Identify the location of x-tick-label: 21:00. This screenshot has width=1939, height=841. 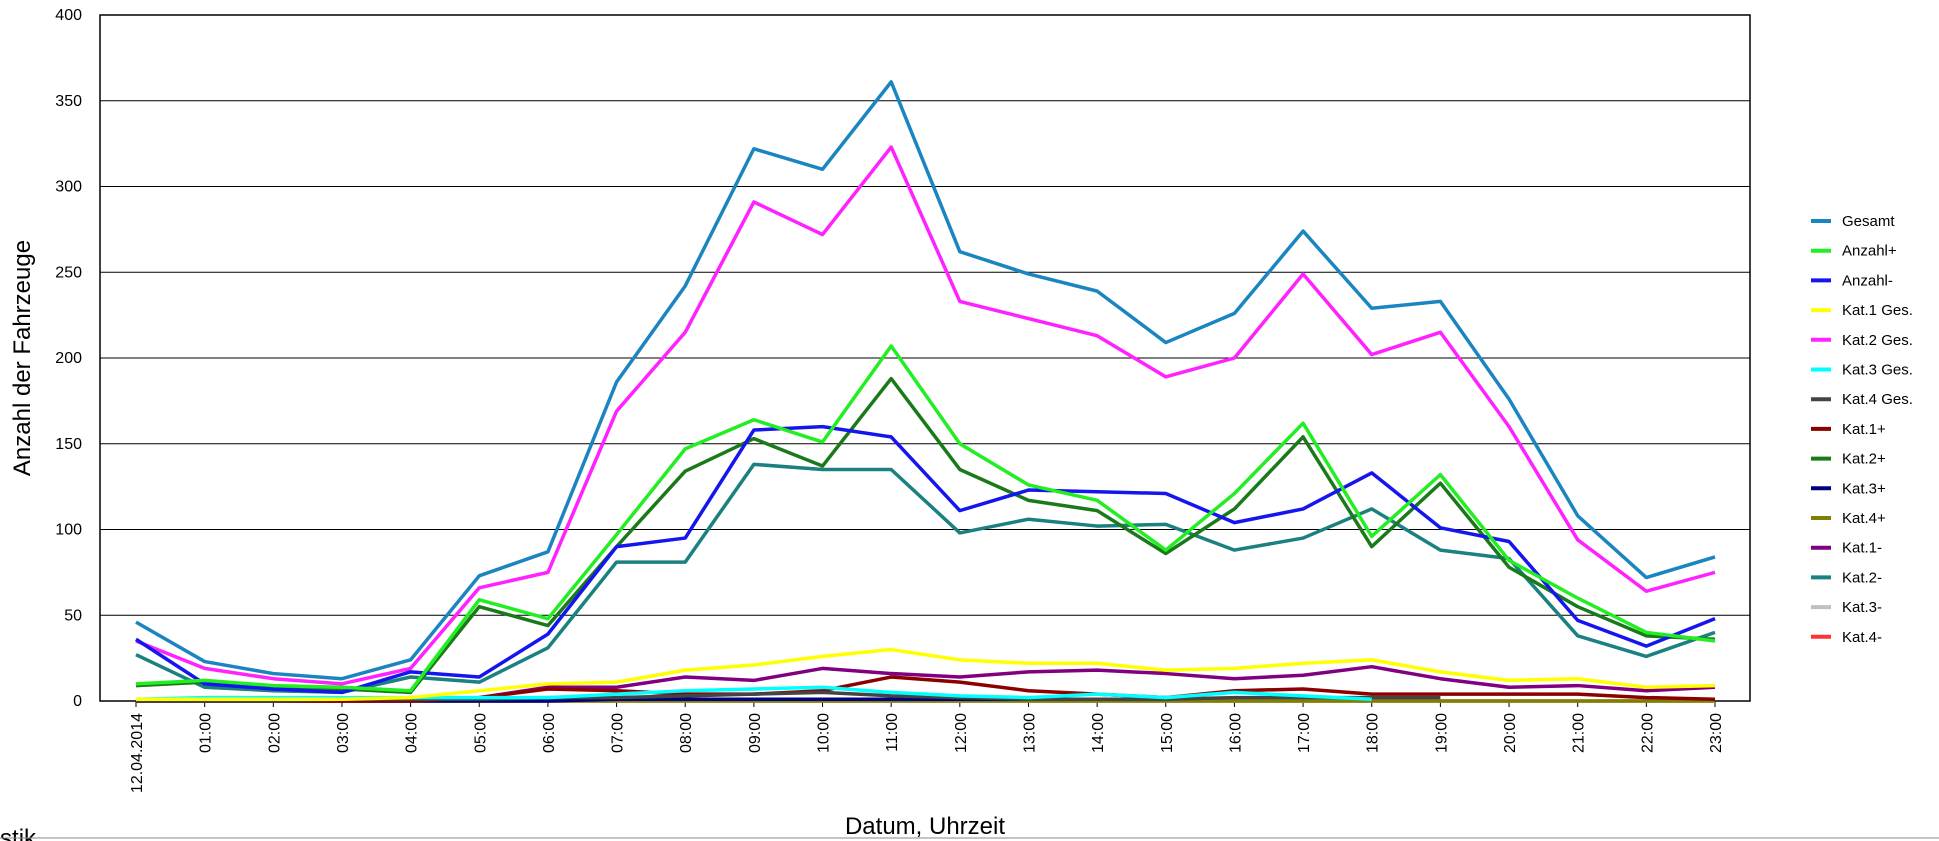
(1579, 733).